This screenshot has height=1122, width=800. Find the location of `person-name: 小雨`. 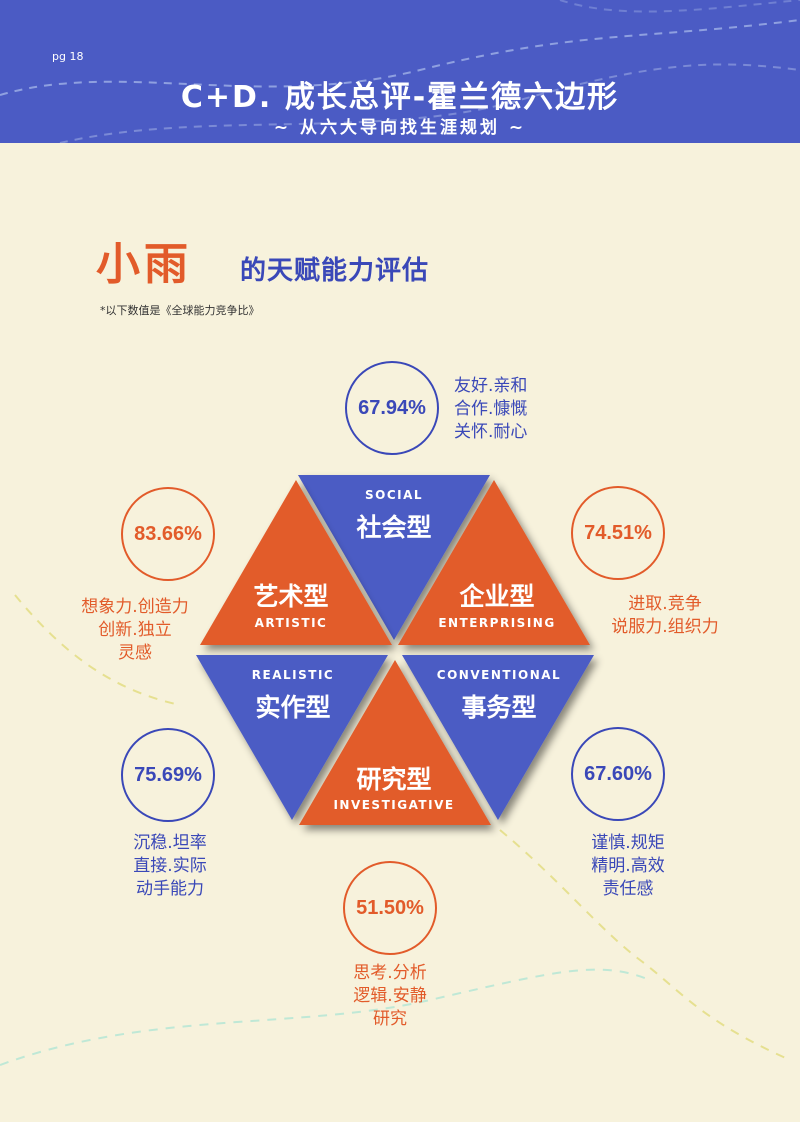

person-name: 小雨 is located at coordinates (144, 264).